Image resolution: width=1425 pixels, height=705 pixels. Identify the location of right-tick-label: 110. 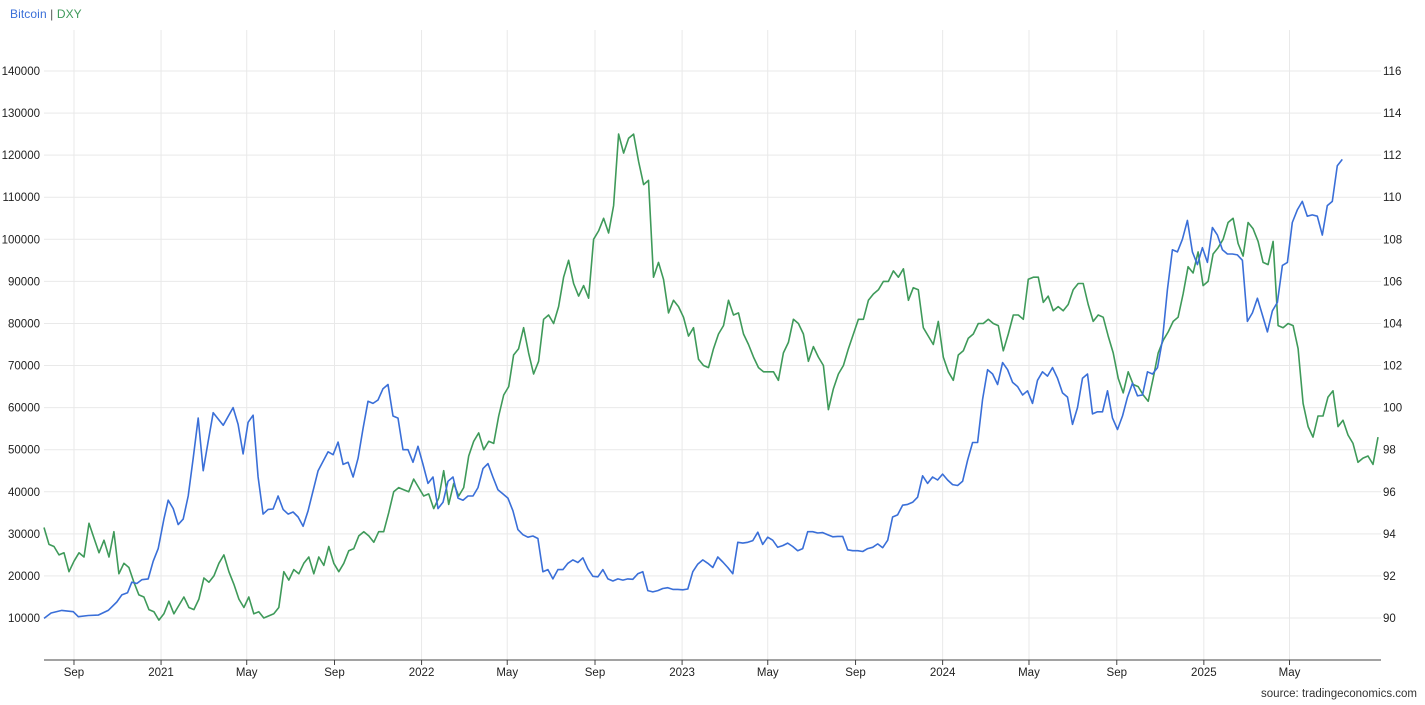
(1392, 198).